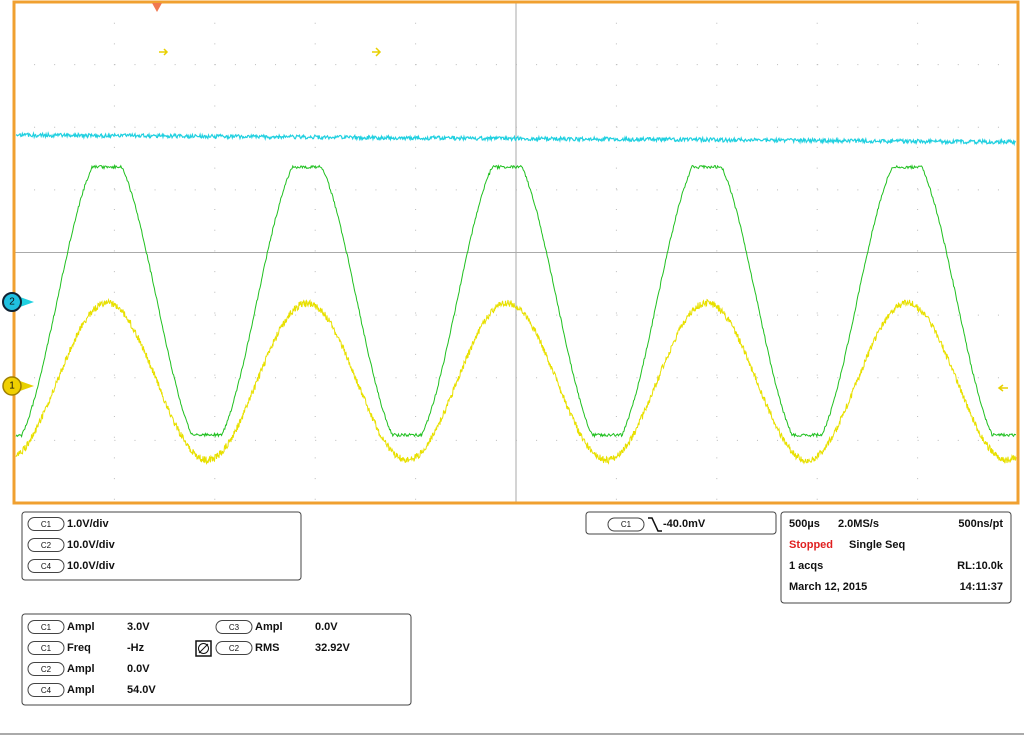 The width and height of the screenshot is (1024, 736). Describe the element at coordinates (333, 648) in the screenshot. I see `measurement-value: 32.92V` at that location.